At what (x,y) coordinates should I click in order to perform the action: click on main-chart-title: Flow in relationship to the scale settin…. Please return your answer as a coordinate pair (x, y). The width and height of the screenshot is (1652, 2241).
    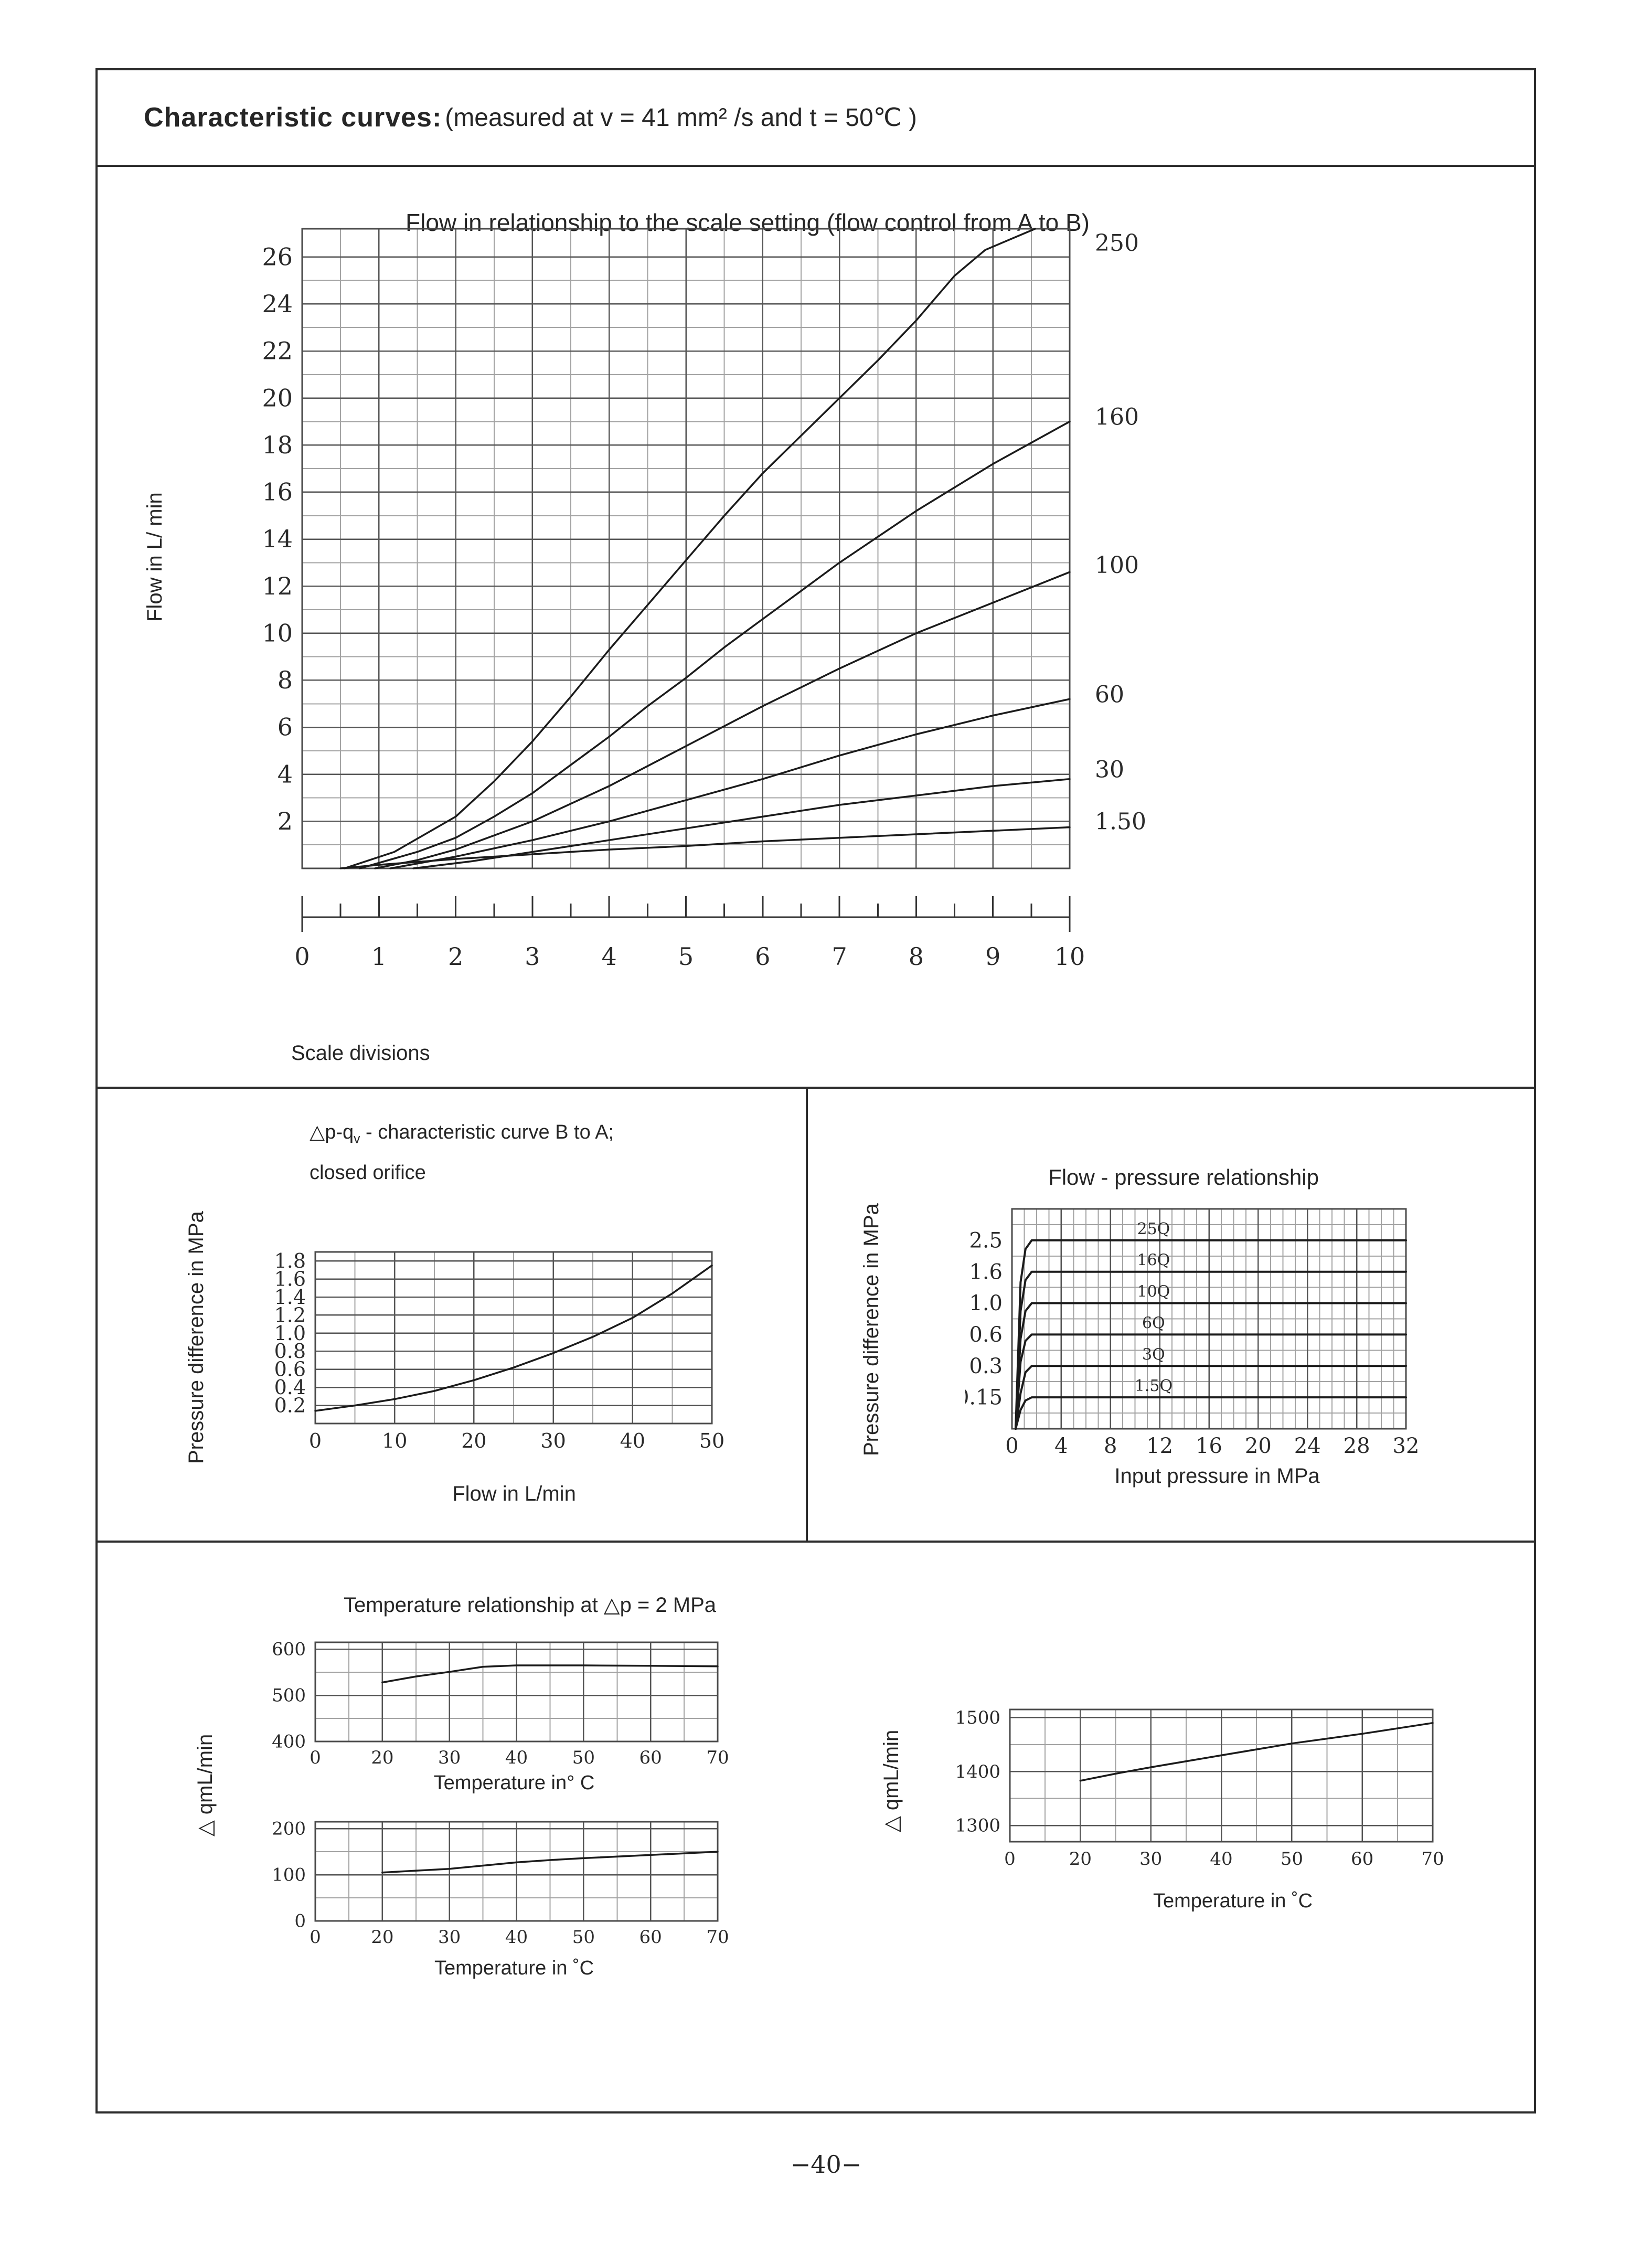
    Looking at the image, I should click on (748, 222).